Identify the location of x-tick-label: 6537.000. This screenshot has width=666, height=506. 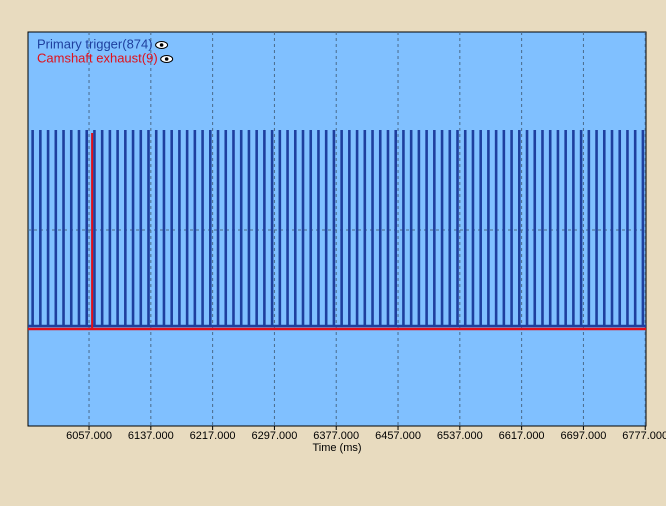
(460, 436).